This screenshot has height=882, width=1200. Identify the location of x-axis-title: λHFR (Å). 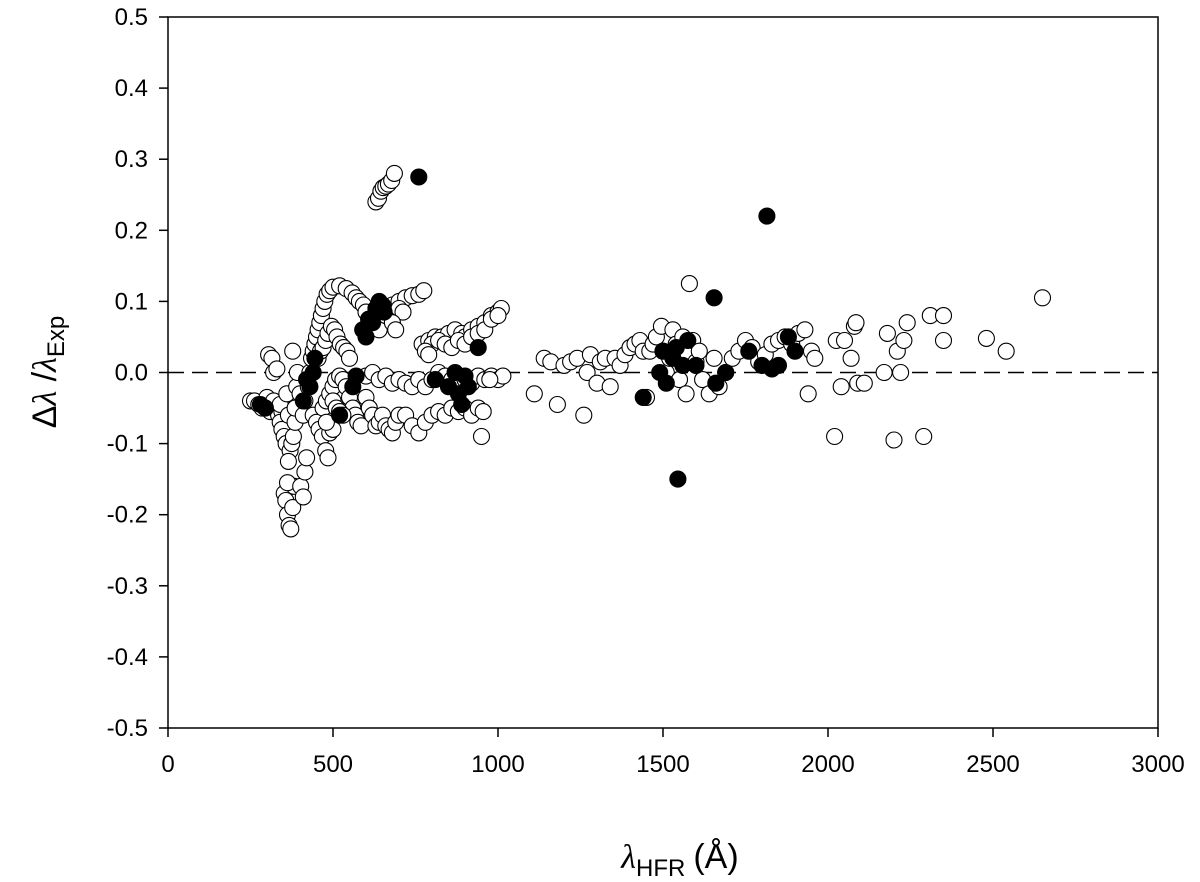
(679, 860).